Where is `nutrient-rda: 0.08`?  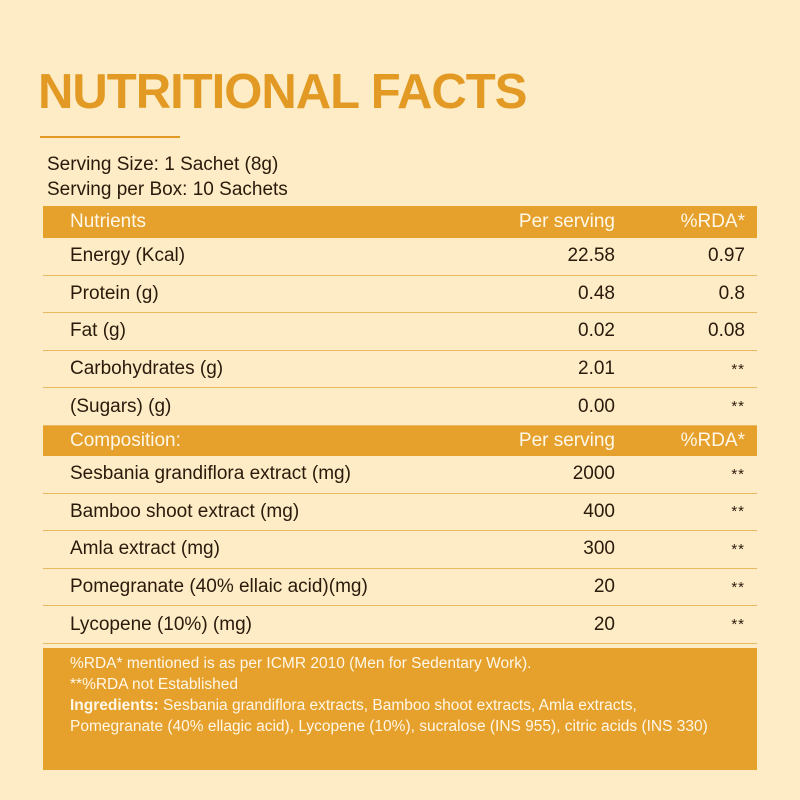 nutrient-rda: 0.08 is located at coordinates (726, 331).